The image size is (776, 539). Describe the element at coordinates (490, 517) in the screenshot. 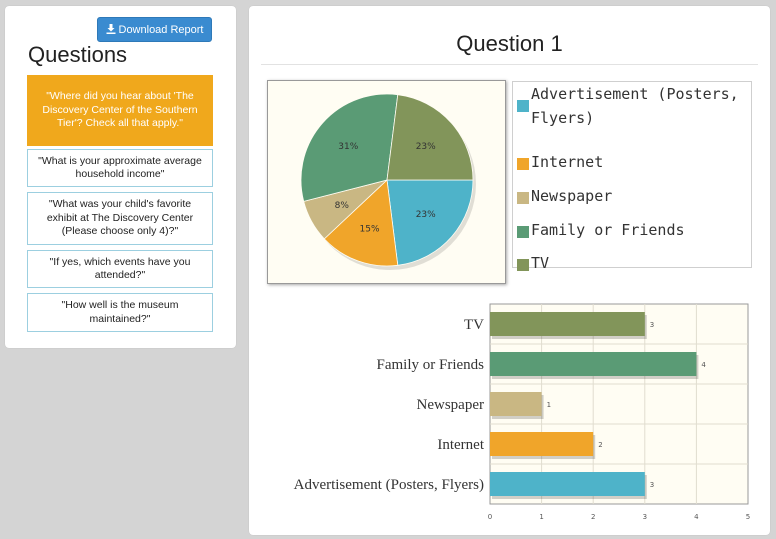

I see `bar-x-tick-label: 0` at that location.